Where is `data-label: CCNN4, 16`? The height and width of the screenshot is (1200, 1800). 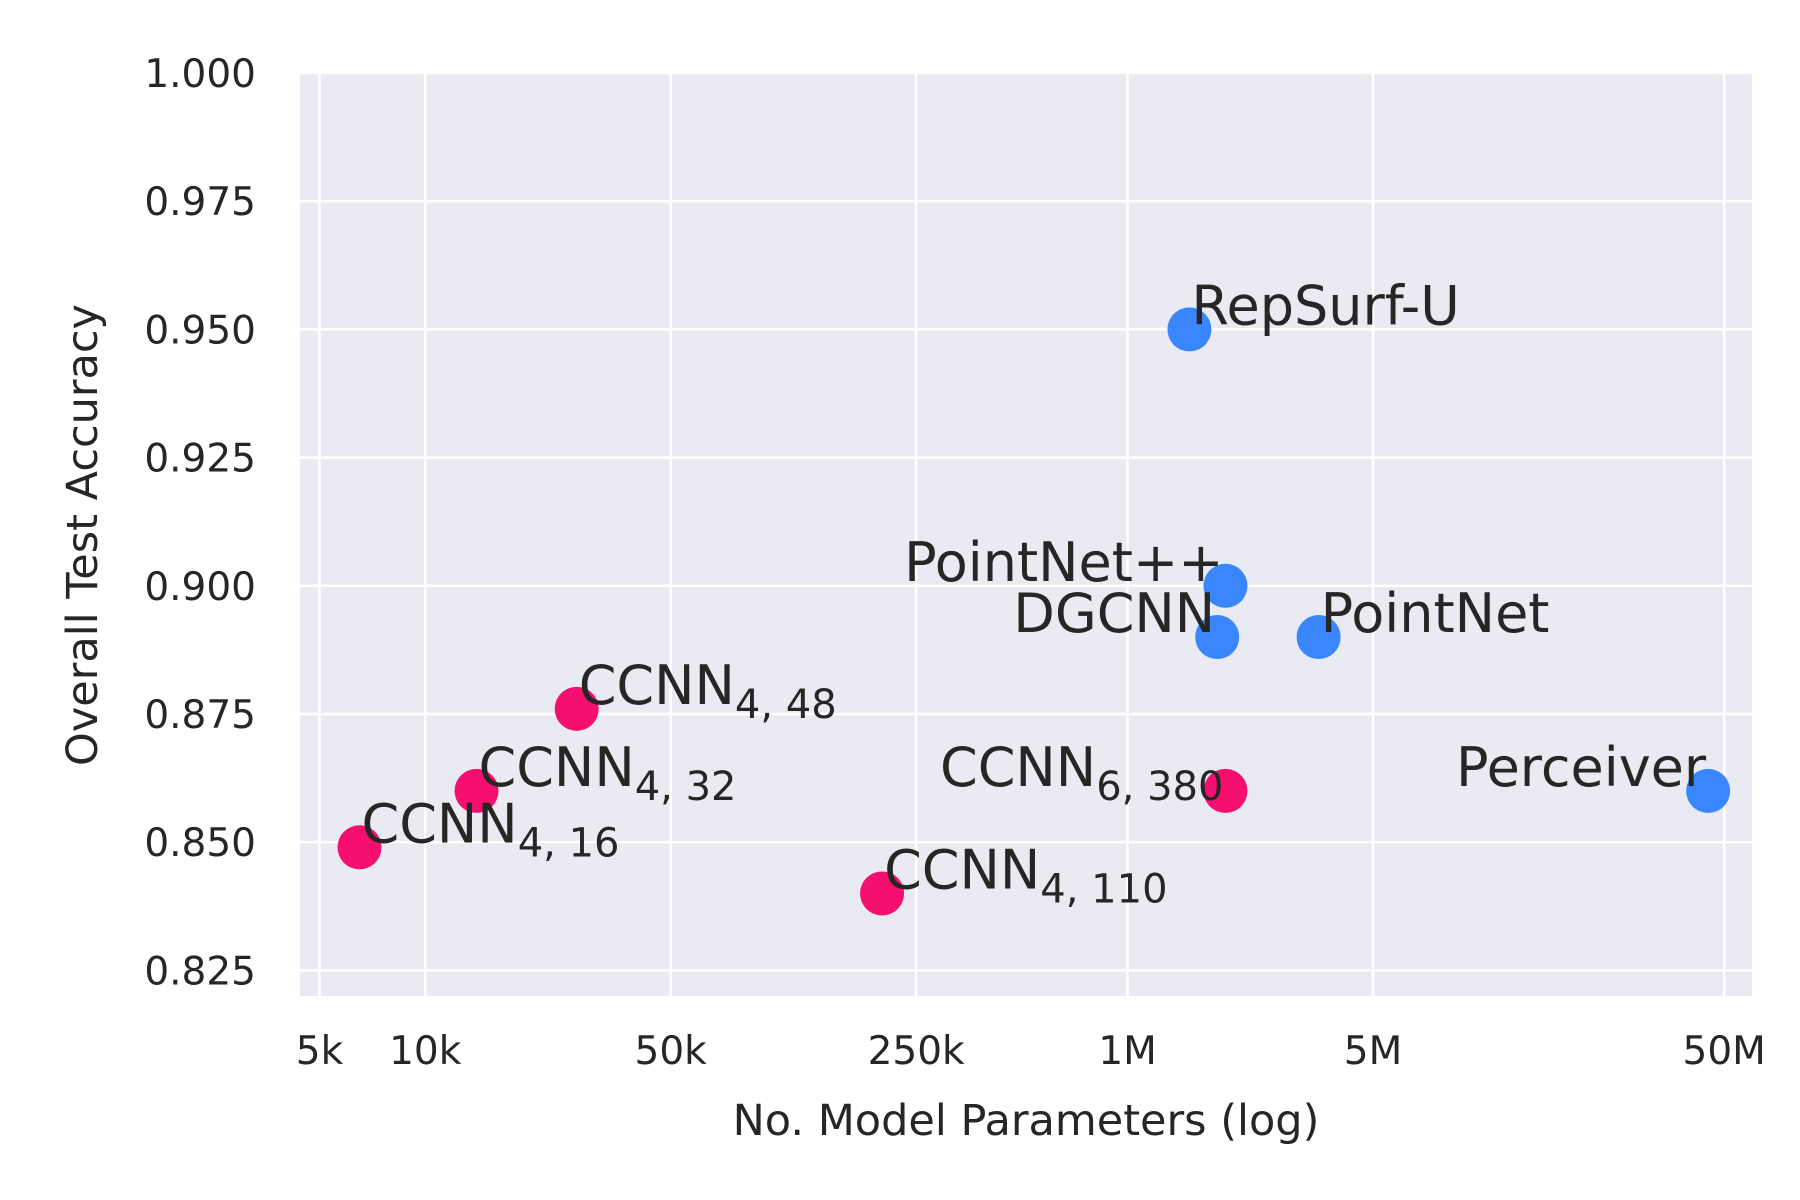 data-label: CCNN4, 16 is located at coordinates (491, 829).